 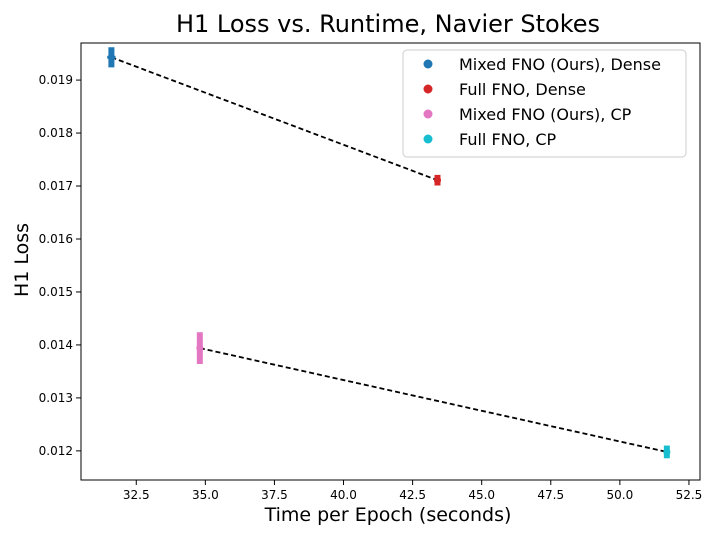 What do you see at coordinates (412, 495) in the screenshot?
I see `x-tick-label: 42.5` at bounding box center [412, 495].